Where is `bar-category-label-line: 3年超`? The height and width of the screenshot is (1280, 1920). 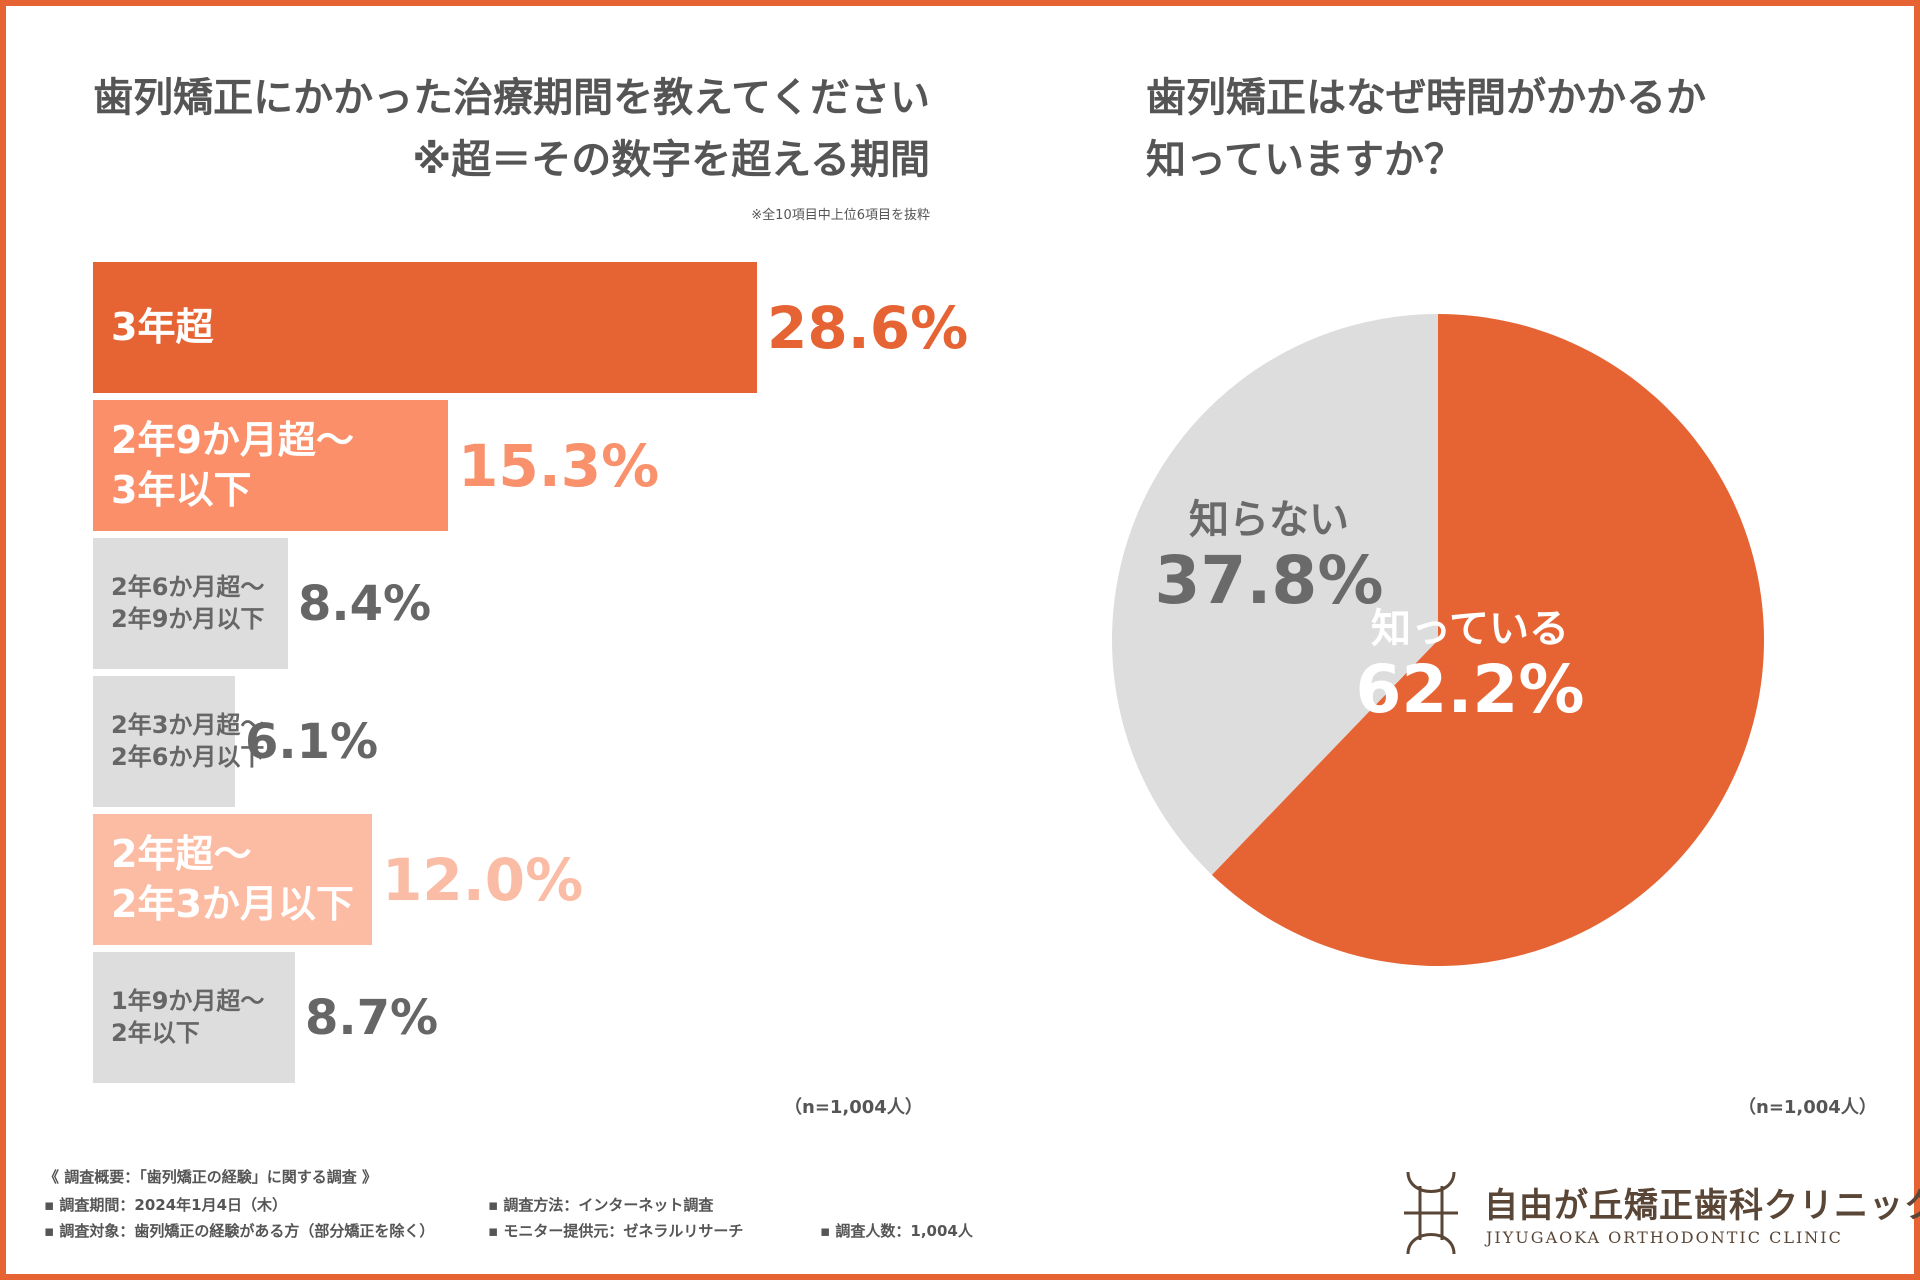 bar-category-label-line: 3年超 is located at coordinates (162, 326).